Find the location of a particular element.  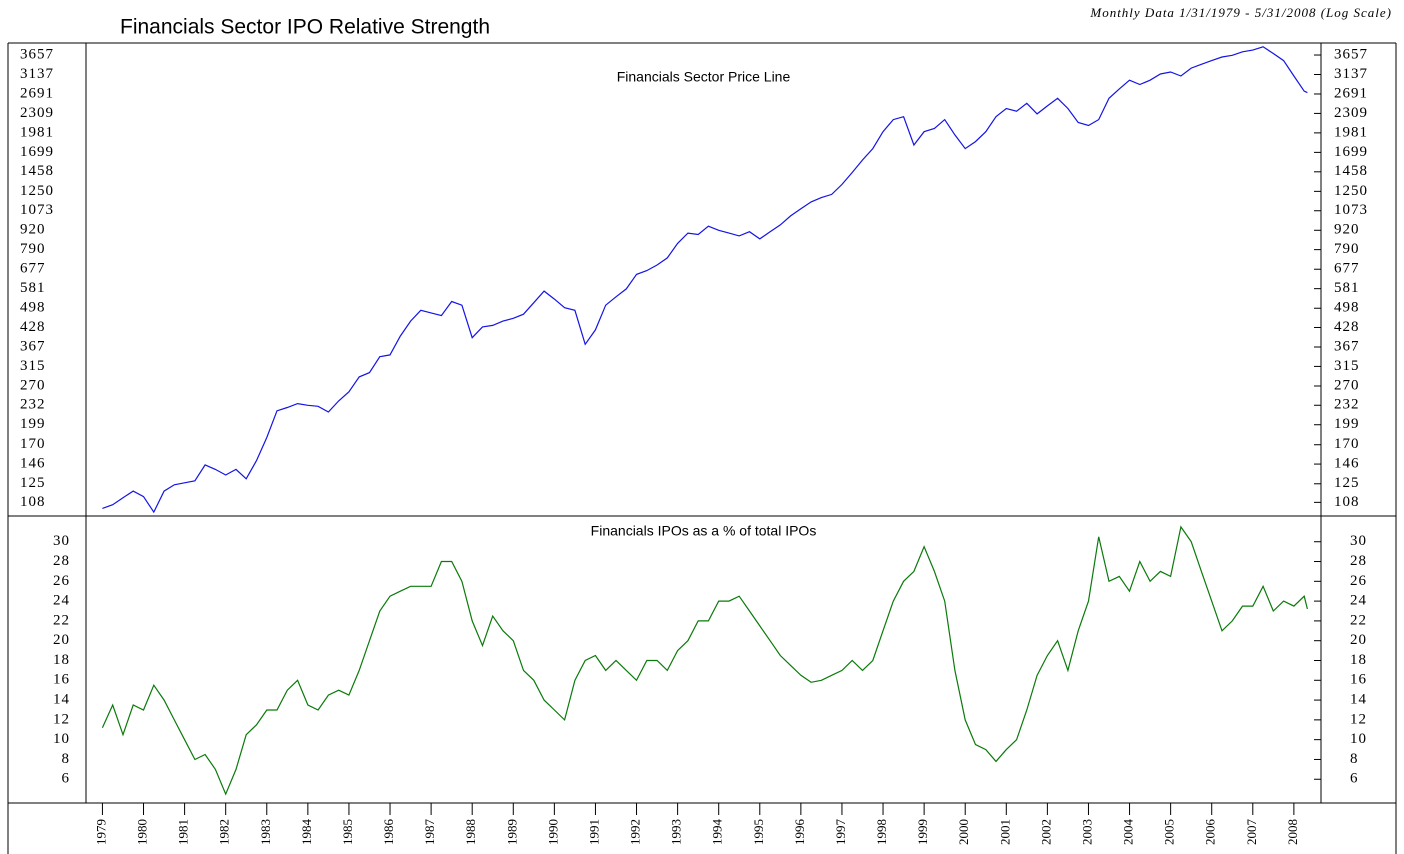

x-tick-label: 2005 is located at coordinates (1169, 832).